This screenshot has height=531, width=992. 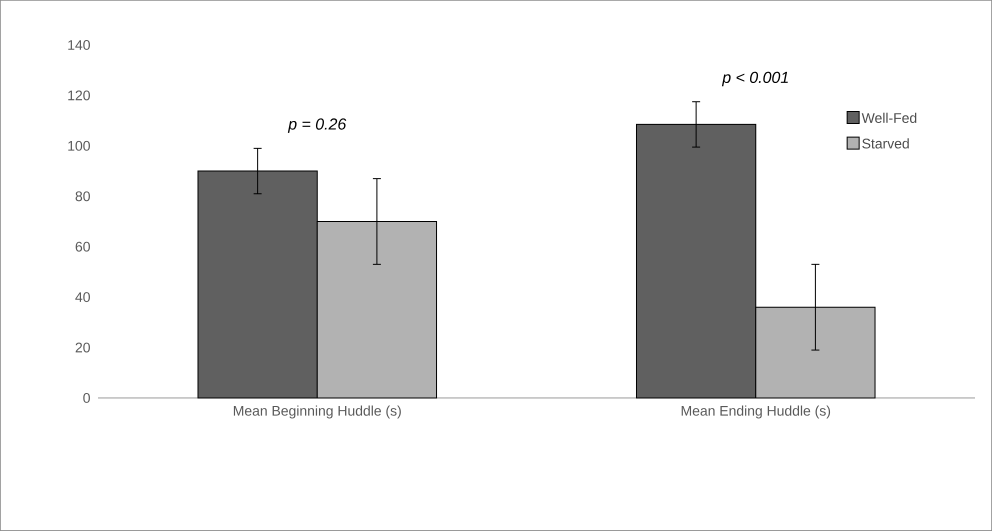 What do you see at coordinates (889, 117) in the screenshot?
I see `legend-label: Well-Fed` at bounding box center [889, 117].